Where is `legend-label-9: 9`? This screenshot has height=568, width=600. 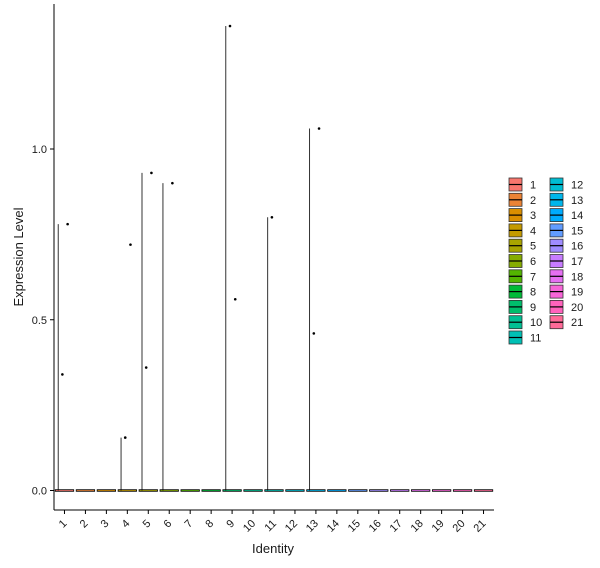 legend-label-9: 9 is located at coordinates (533, 308).